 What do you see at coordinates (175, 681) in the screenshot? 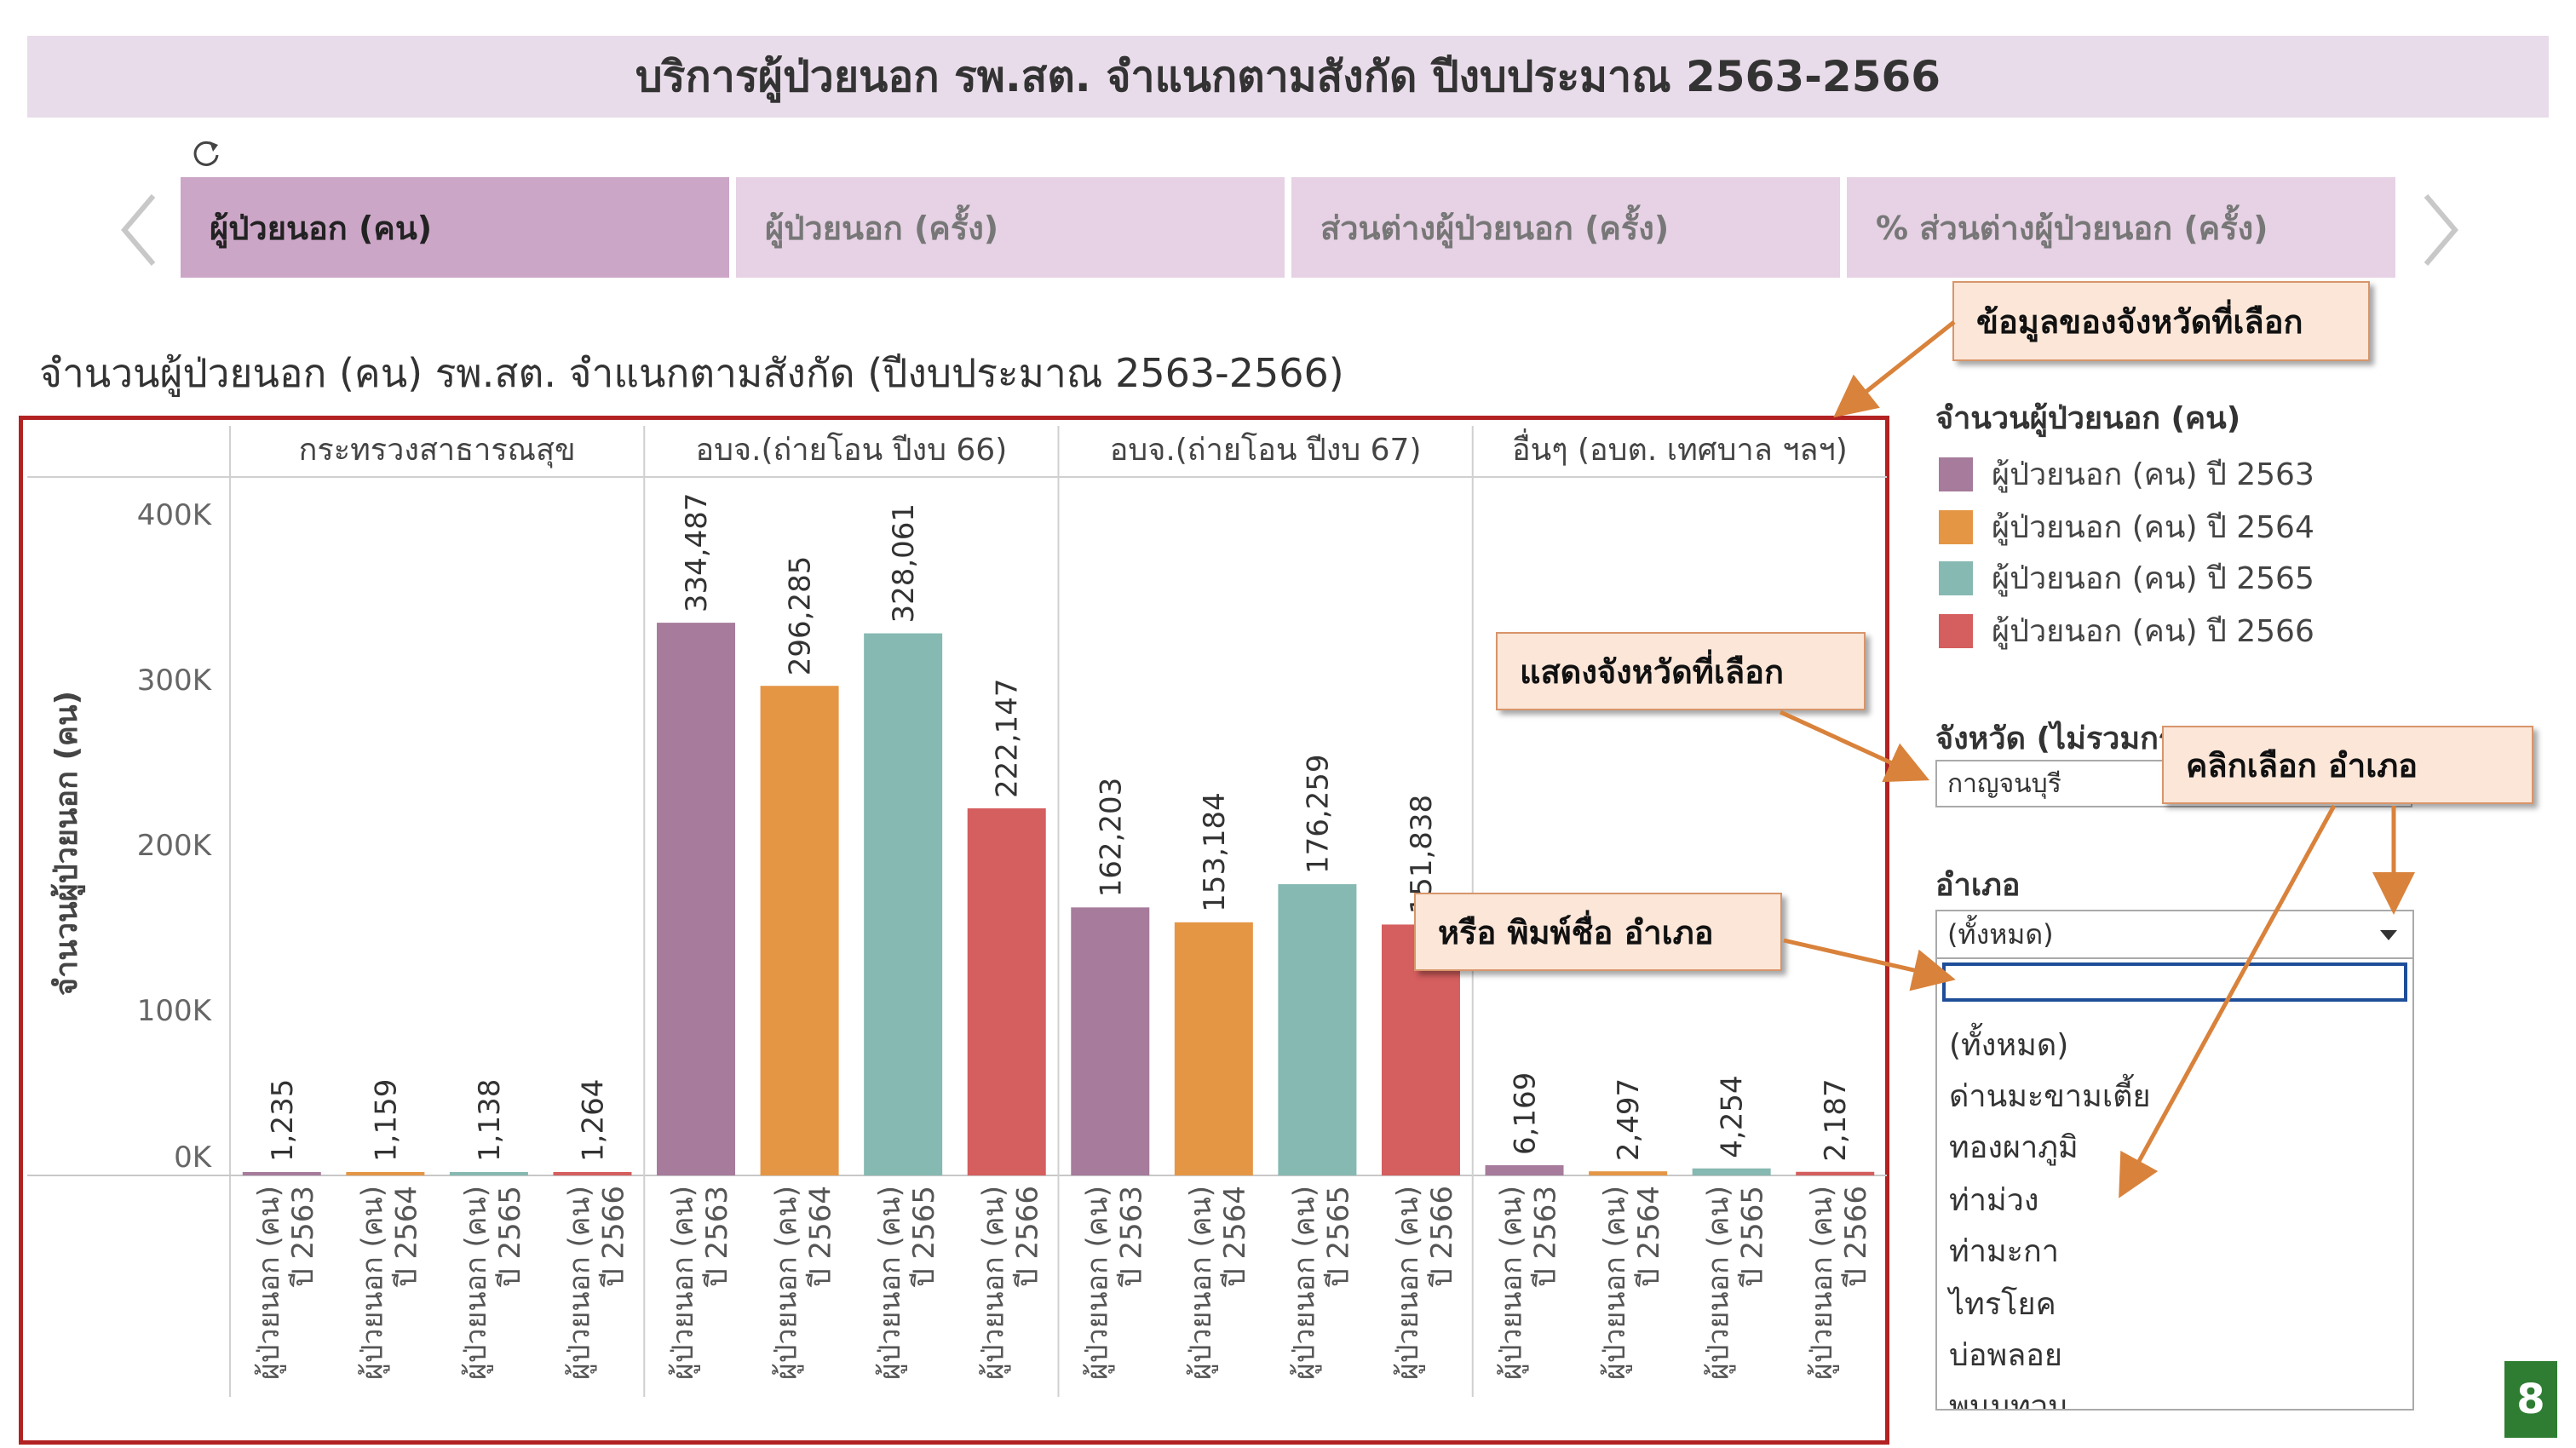
I see `y-tick-label: 300K` at bounding box center [175, 681].